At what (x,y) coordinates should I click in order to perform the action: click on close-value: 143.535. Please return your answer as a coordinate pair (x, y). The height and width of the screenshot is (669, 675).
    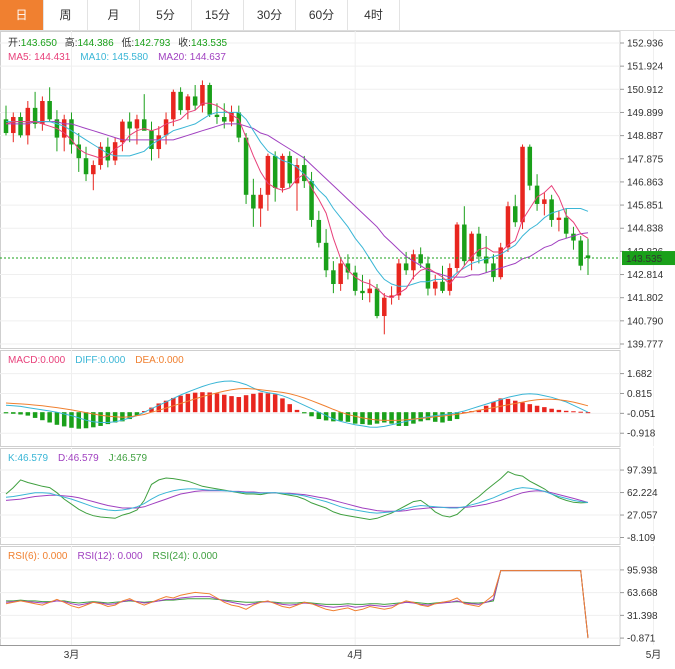
    Looking at the image, I should click on (209, 43).